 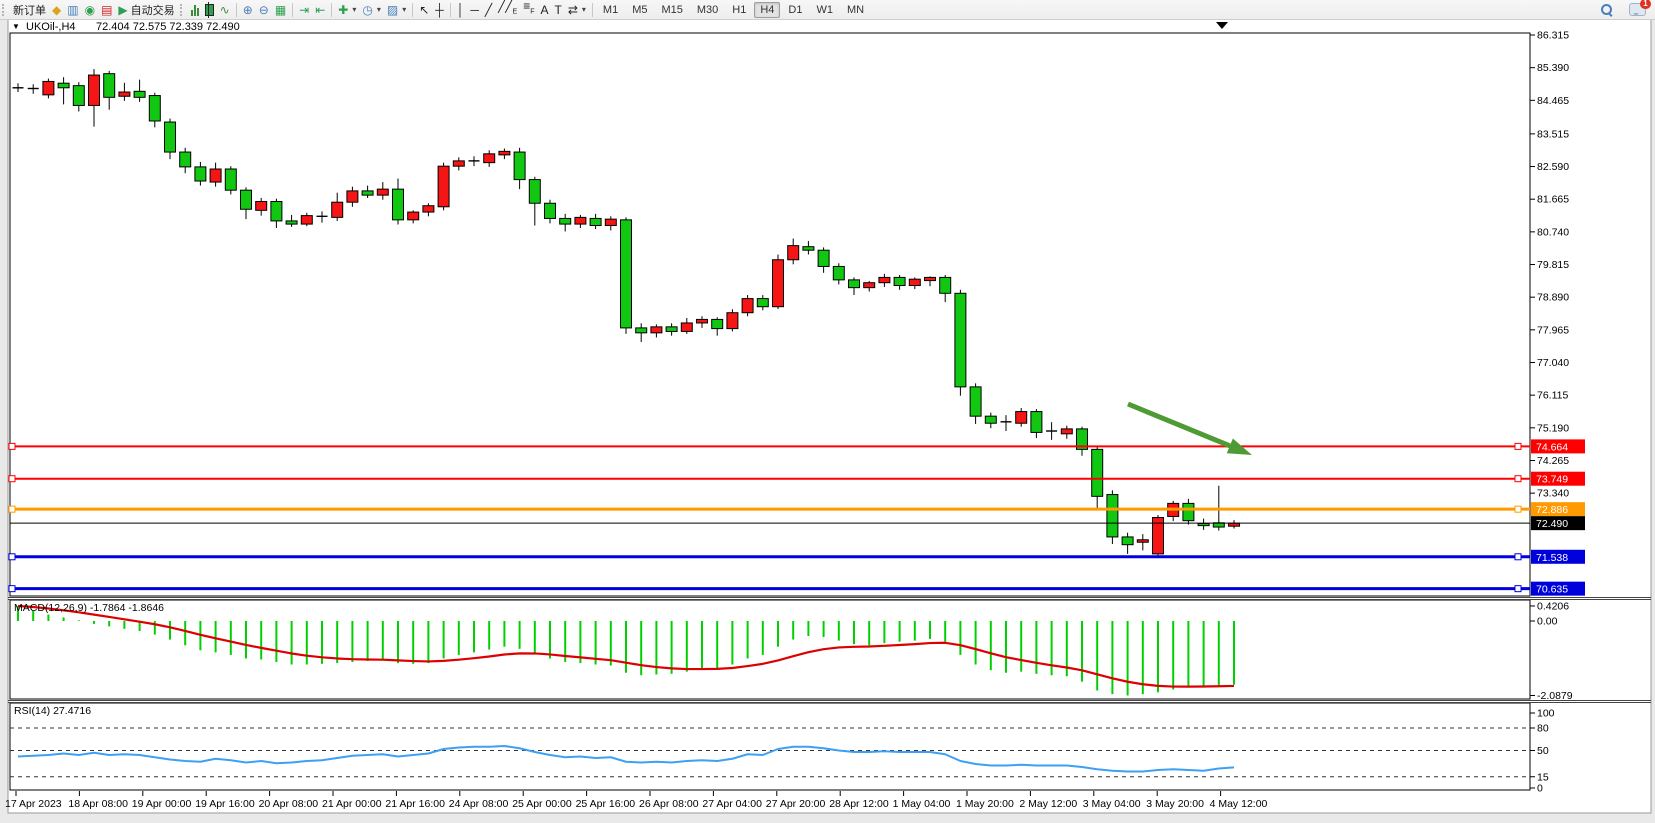 What do you see at coordinates (544, 9) in the screenshot?
I see `text-button: A` at bounding box center [544, 9].